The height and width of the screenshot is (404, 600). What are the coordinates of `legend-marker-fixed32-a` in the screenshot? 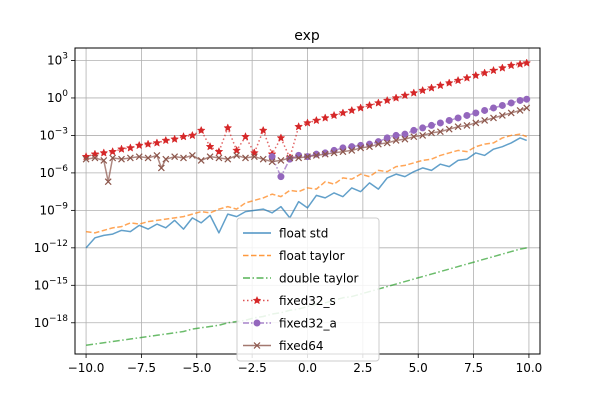 It's located at (257, 323).